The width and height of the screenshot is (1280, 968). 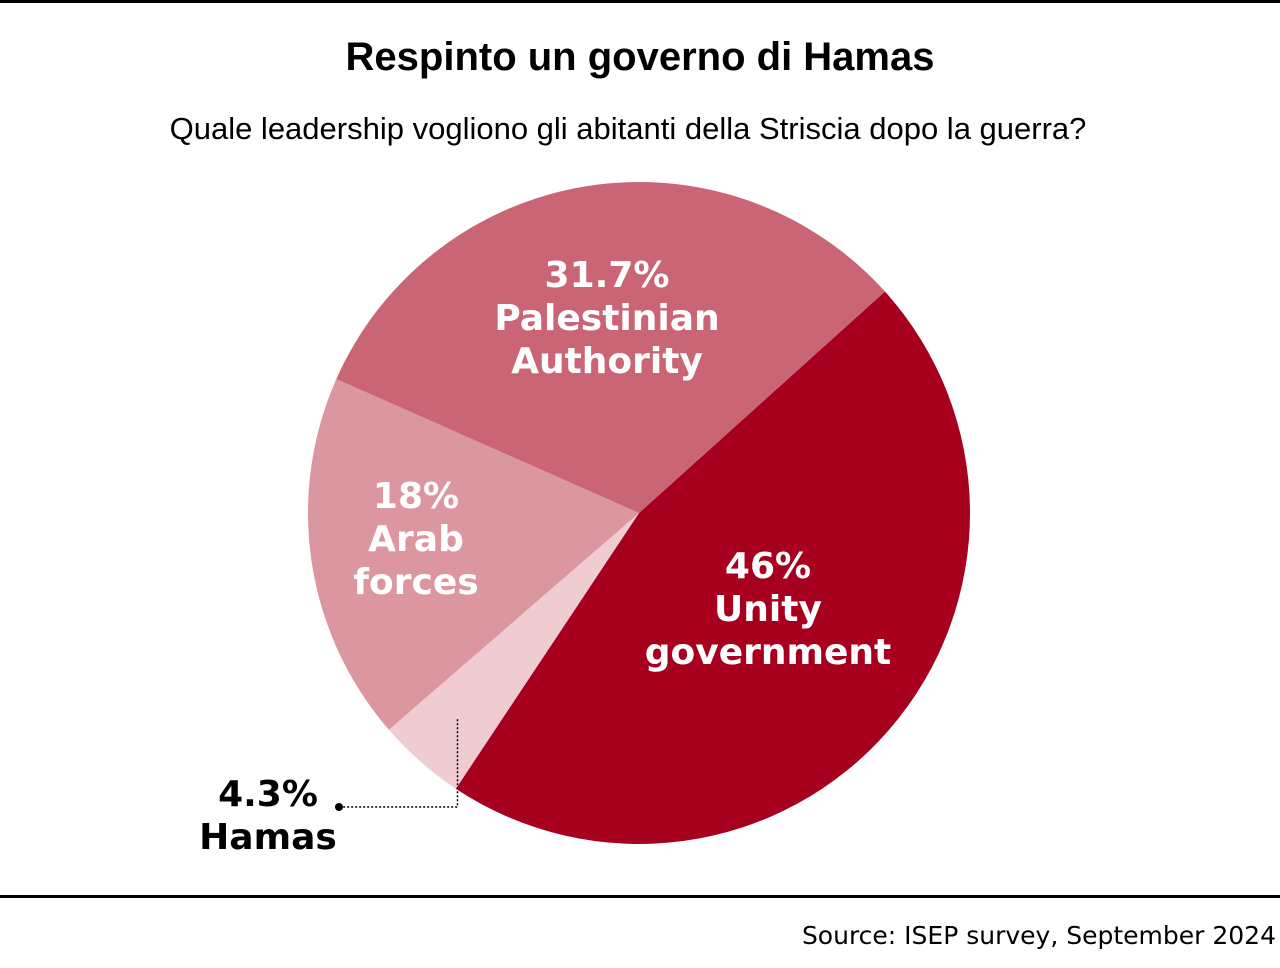 What do you see at coordinates (399, 763) in the screenshot?
I see `callout-leader-hamas` at bounding box center [399, 763].